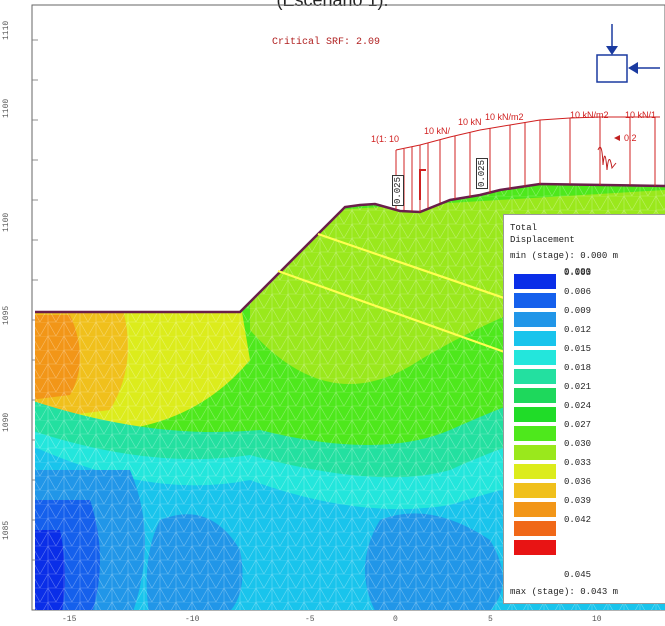 The width and height of the screenshot is (665, 626). Describe the element at coordinates (641, 115) in the screenshot. I see `load-label: 10 kN/1` at that location.